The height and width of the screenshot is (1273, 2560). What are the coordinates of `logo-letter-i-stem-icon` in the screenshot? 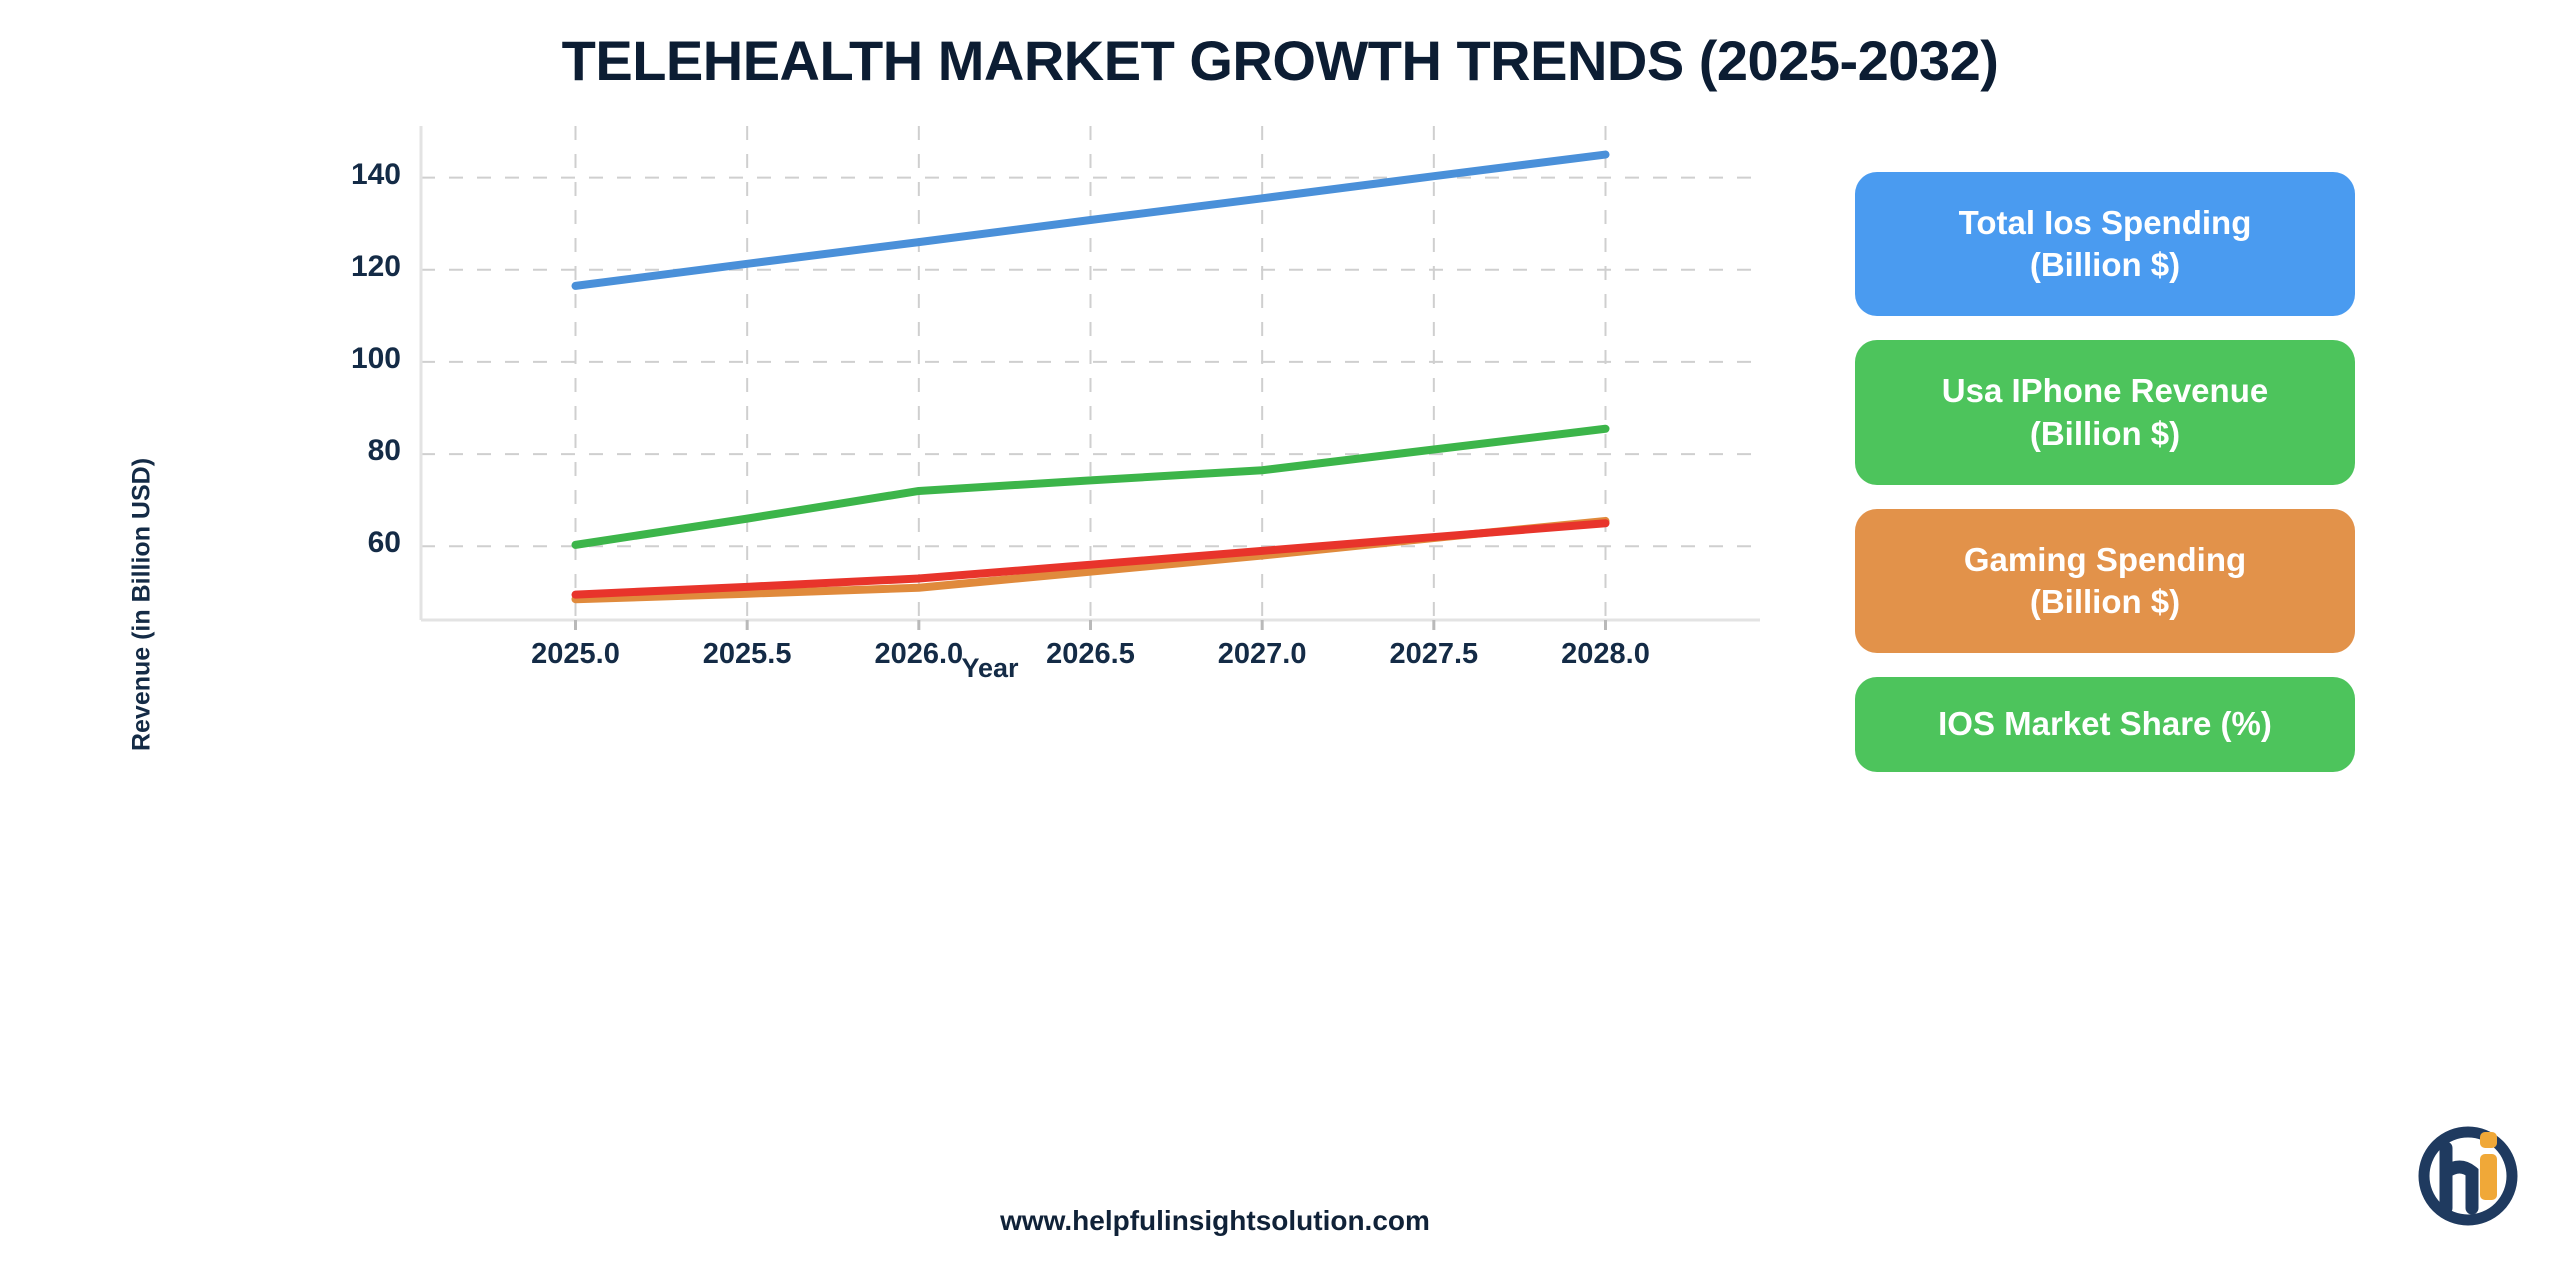 It's located at (2488, 1177).